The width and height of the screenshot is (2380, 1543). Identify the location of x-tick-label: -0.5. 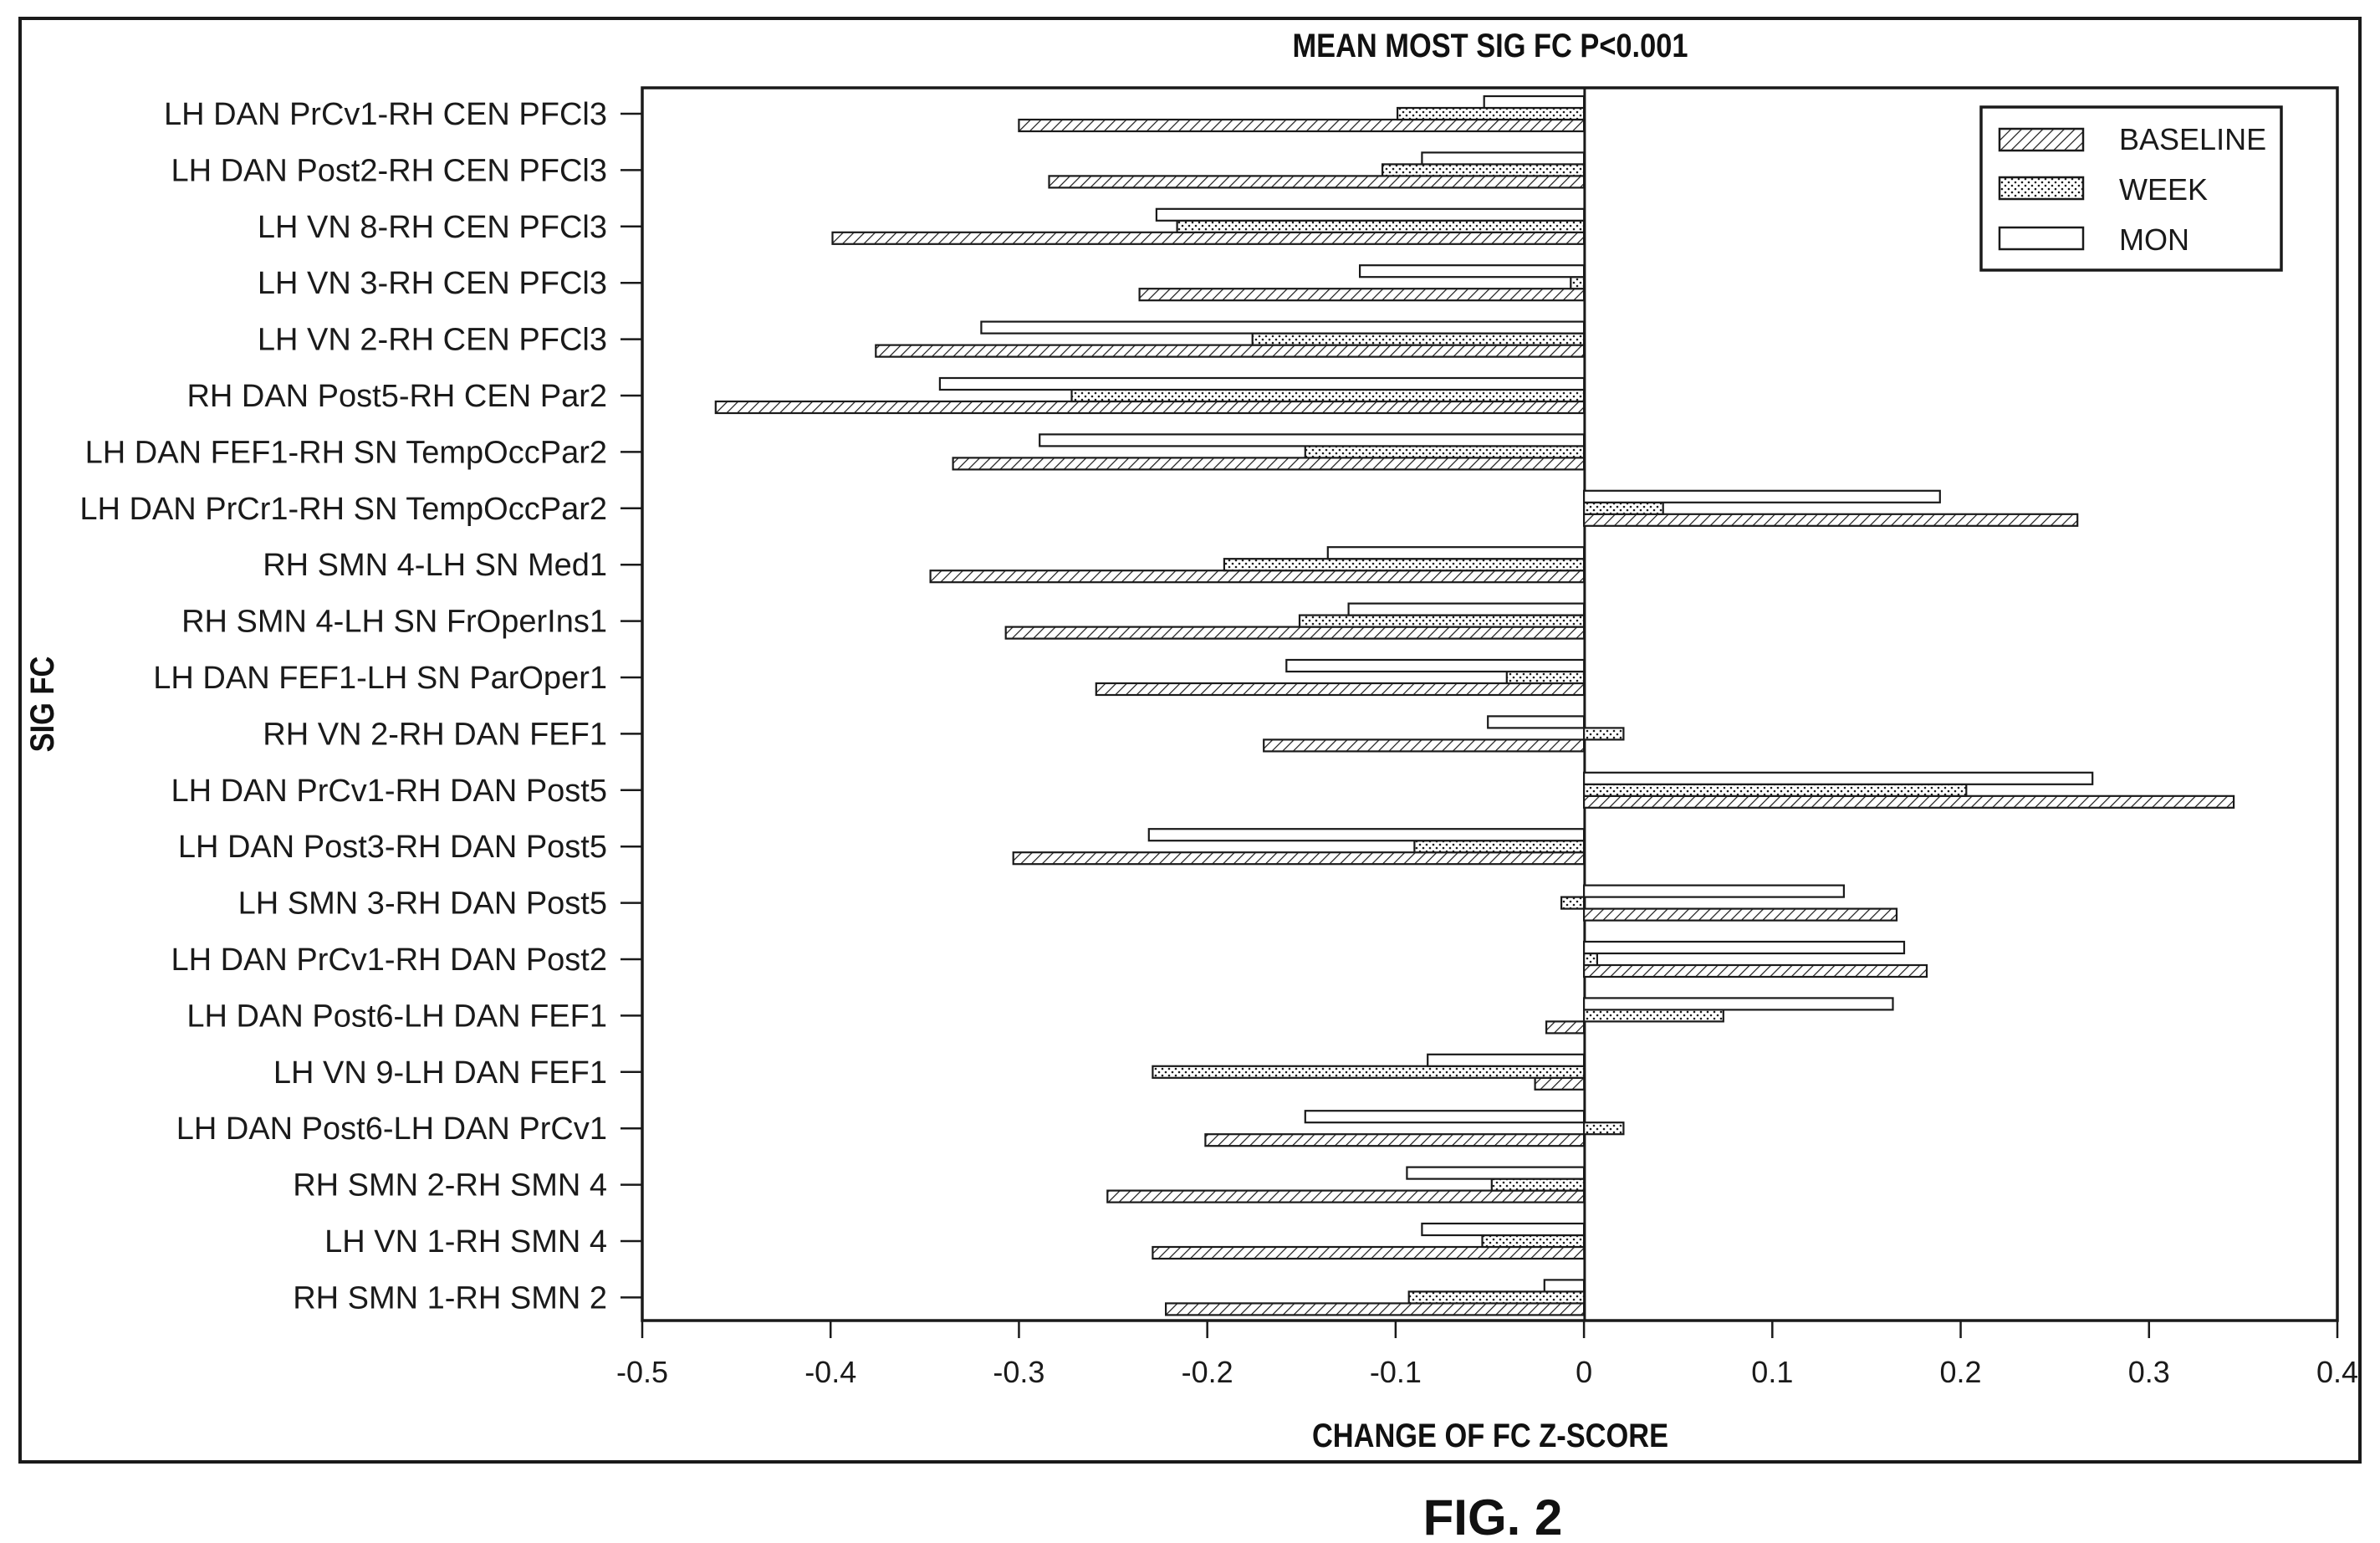
(642, 1372).